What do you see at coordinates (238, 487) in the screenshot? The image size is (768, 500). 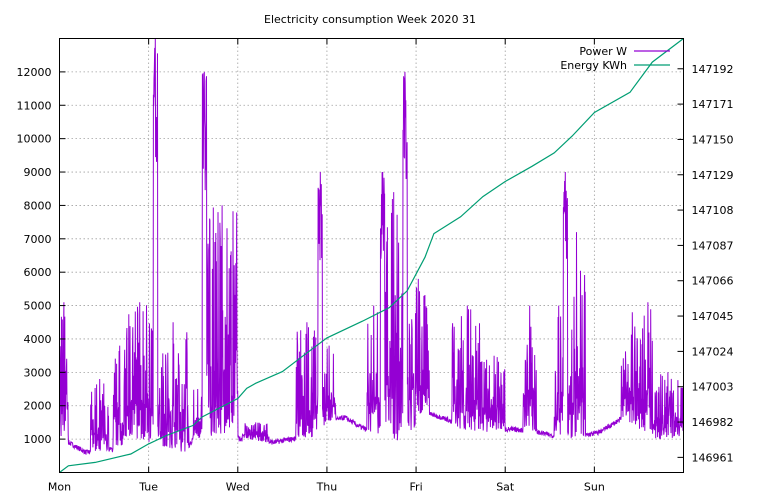 I see `x-tick-label: Wed` at bounding box center [238, 487].